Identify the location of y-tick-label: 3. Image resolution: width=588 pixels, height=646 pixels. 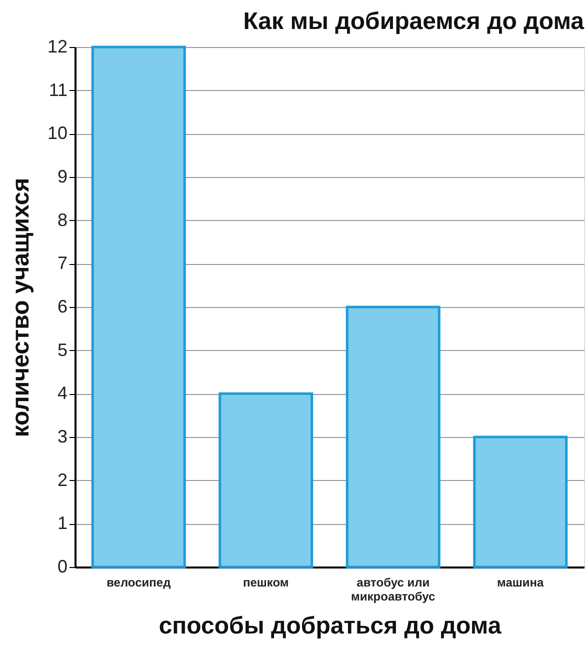
(62, 436).